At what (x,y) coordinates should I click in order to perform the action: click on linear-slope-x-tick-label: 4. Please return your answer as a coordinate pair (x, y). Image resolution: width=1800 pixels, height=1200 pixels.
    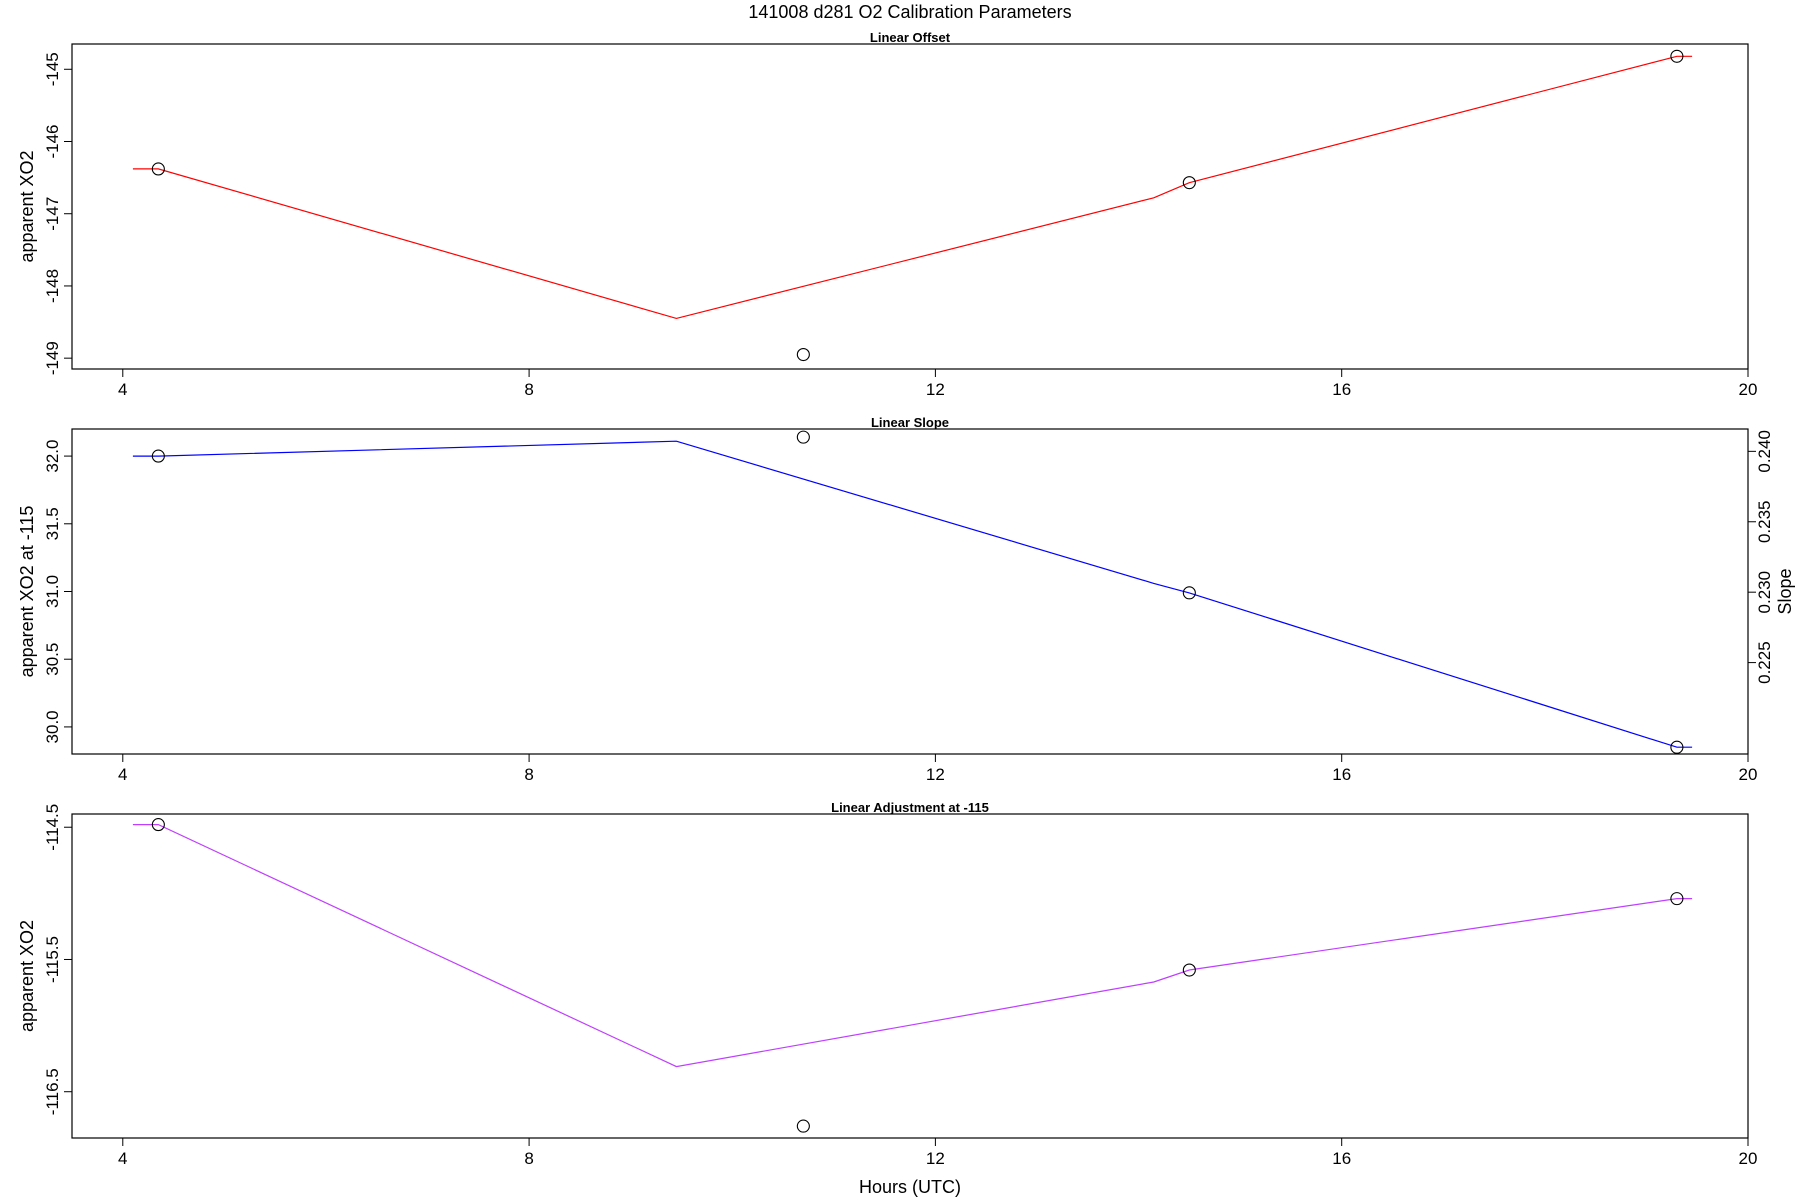
    Looking at the image, I should click on (122, 774).